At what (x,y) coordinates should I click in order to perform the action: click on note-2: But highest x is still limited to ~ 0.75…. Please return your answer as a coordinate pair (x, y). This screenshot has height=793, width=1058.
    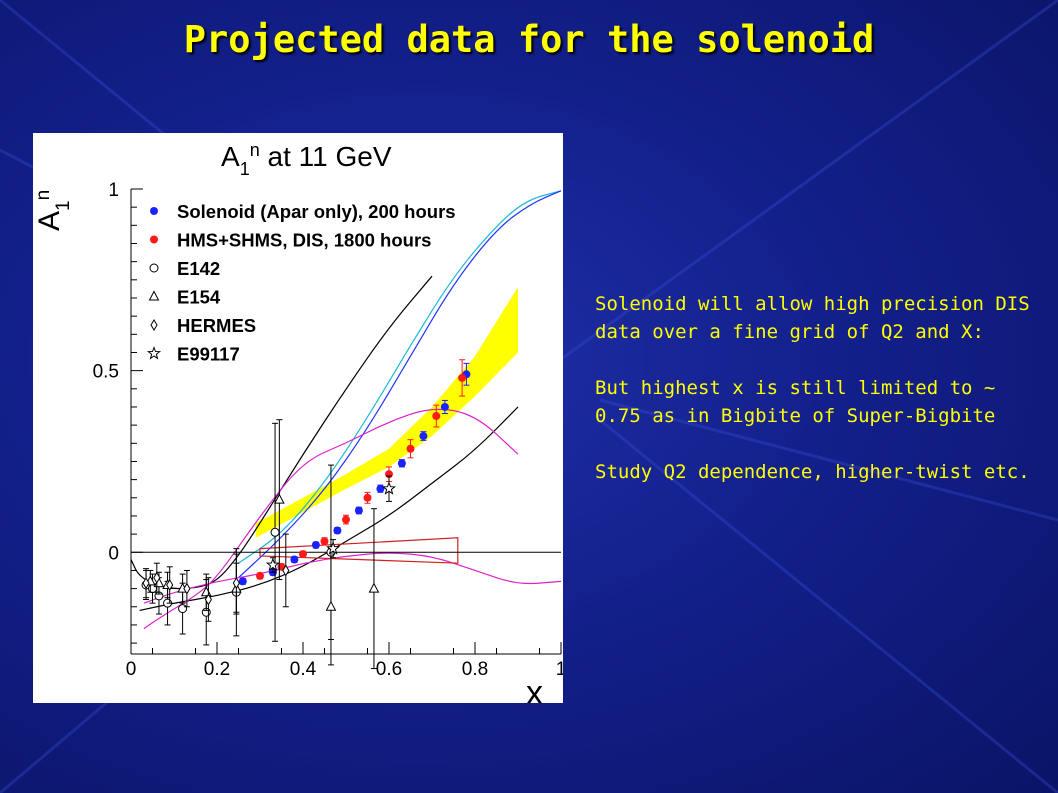
    Looking at the image, I should click on (795, 402).